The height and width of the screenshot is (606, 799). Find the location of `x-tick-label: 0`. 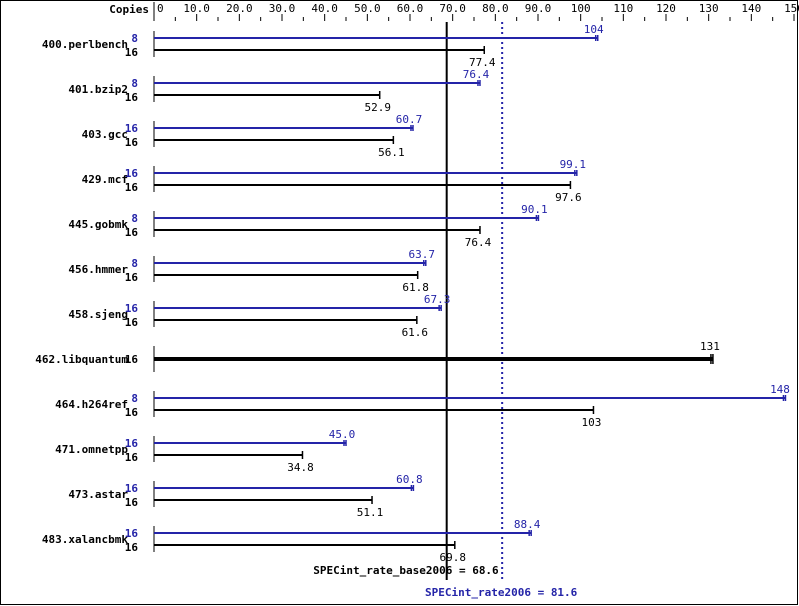

x-tick-label: 0 is located at coordinates (160, 8).